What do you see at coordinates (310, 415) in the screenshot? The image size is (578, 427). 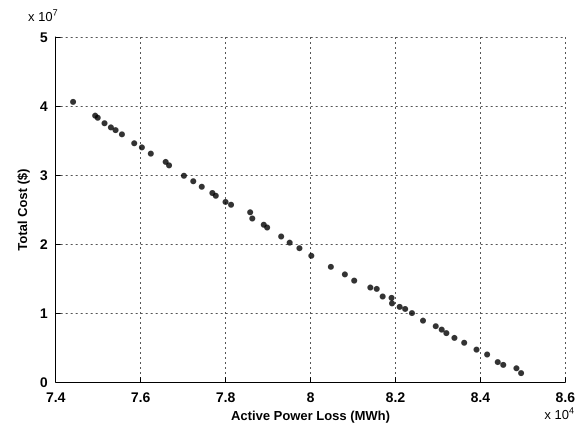 I see `x-axis-title: Active Power Loss (MWh)` at bounding box center [310, 415].